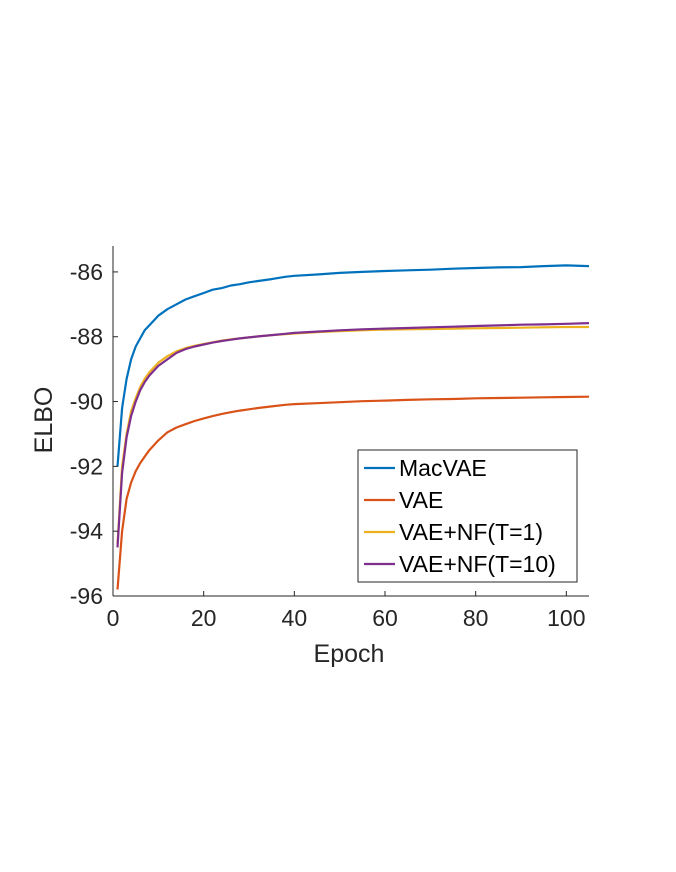 This screenshot has width=676, height=872. Describe the element at coordinates (204, 618) in the screenshot. I see `x-tick-label: 20` at that location.